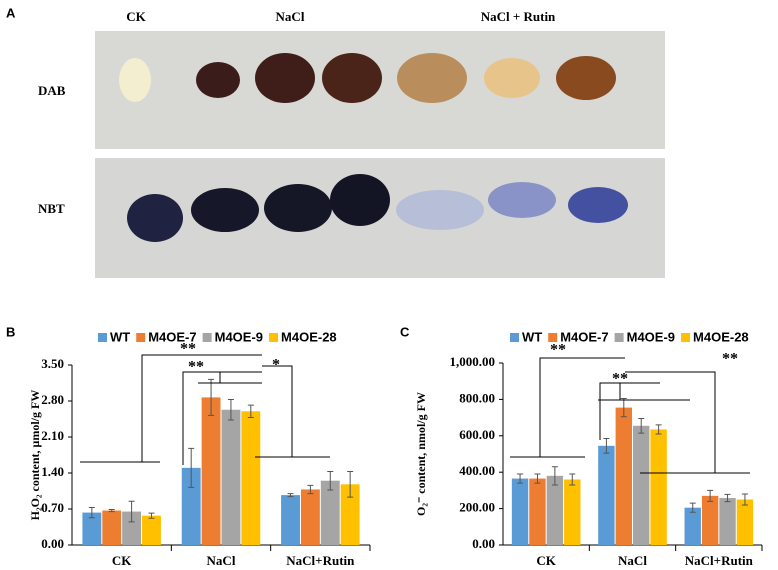 This screenshot has height=570, width=778. I want to click on y-tick-label: 3.50, so click(52, 363).